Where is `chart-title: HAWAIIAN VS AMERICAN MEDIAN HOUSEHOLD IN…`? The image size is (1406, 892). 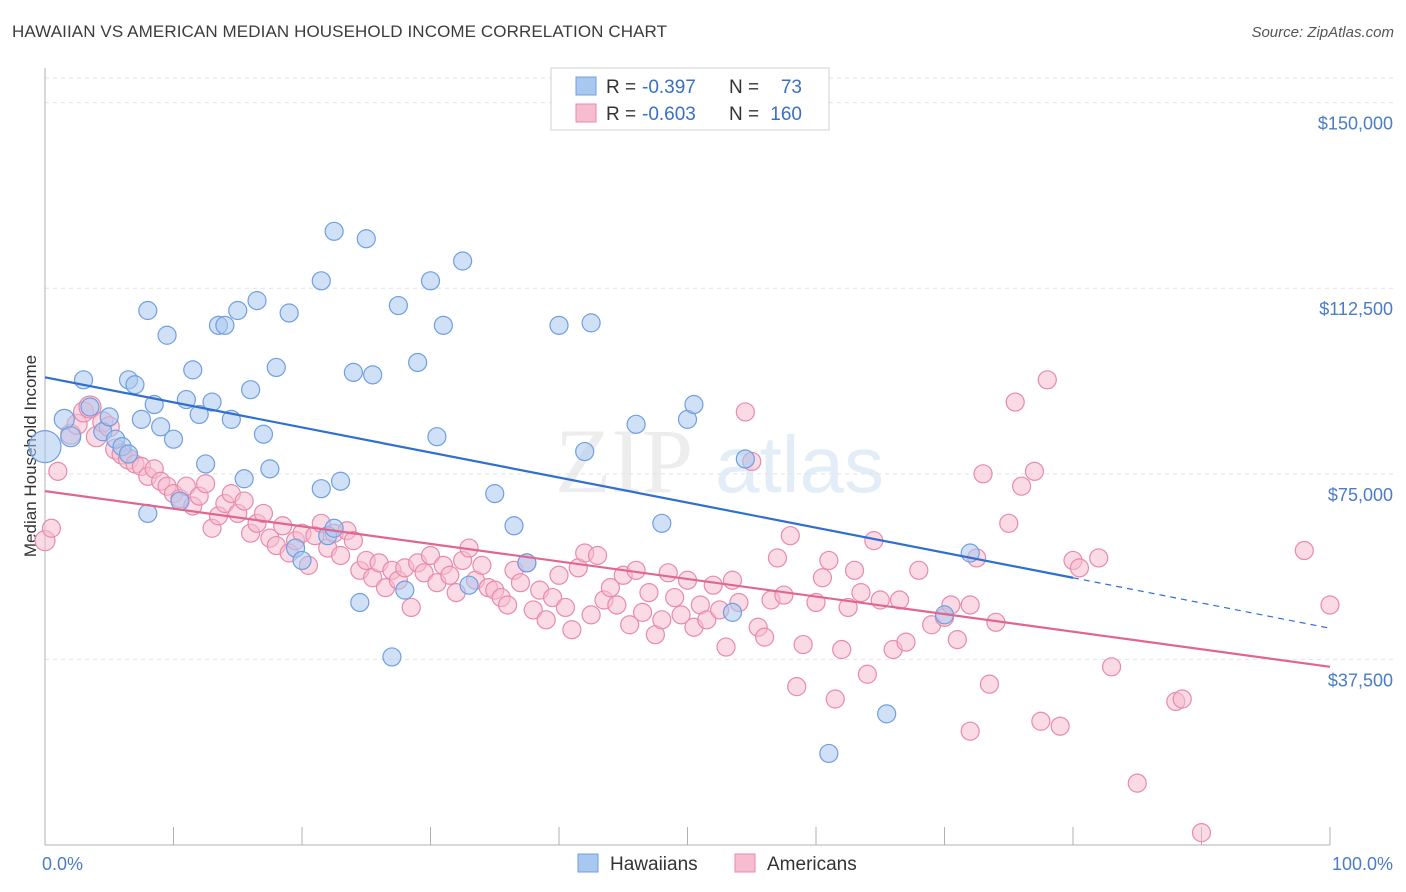
chart-title: HAWAIIAN VS AMERICAN MEDIAN HOUSEHOLD IN… is located at coordinates (340, 31).